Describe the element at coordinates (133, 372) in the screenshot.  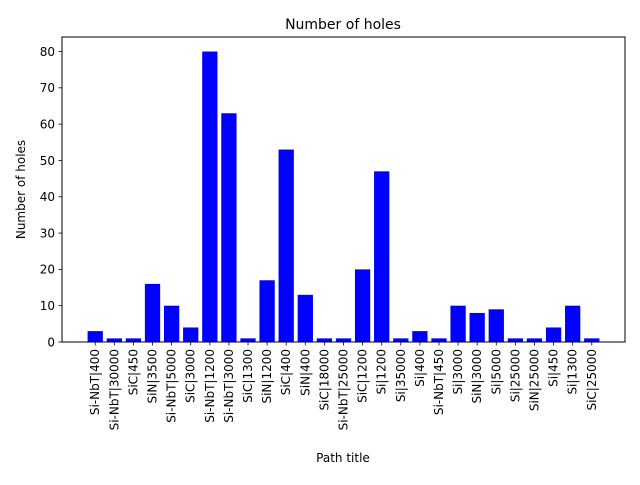
I see `x-tick-label: SiC|450` at that location.